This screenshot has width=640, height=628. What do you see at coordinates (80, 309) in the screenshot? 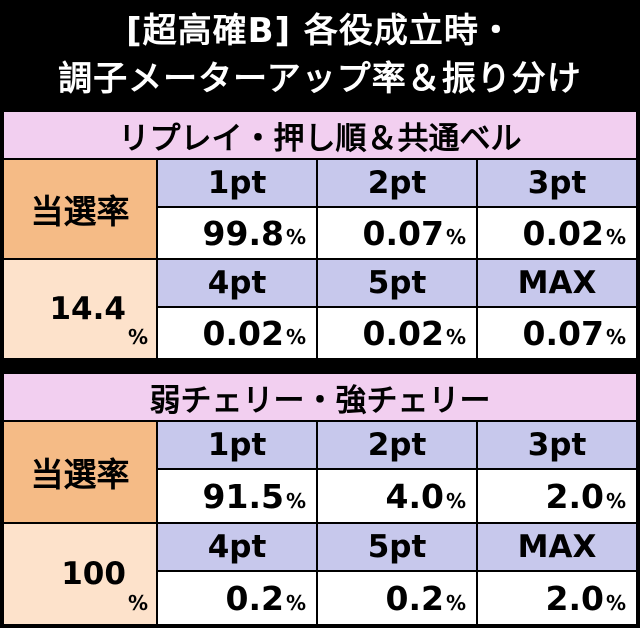
I see `win-rate-value: 14.4%` at bounding box center [80, 309].